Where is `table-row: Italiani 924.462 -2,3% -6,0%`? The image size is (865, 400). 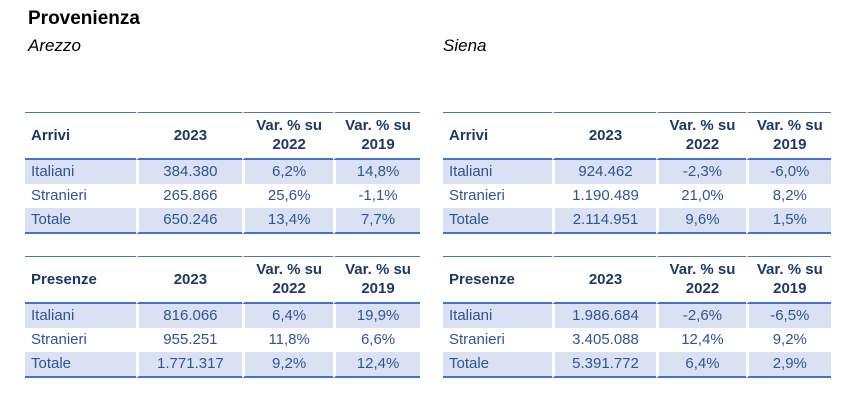
table-row: Italiani 924.462 -2,3% -6,0% is located at coordinates (637, 172).